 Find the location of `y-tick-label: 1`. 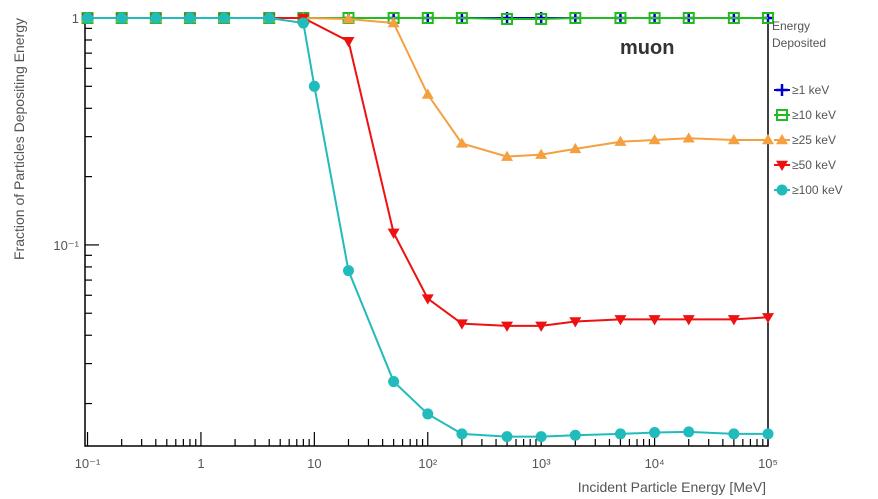

y-tick-label: 1 is located at coordinates (75, 18).